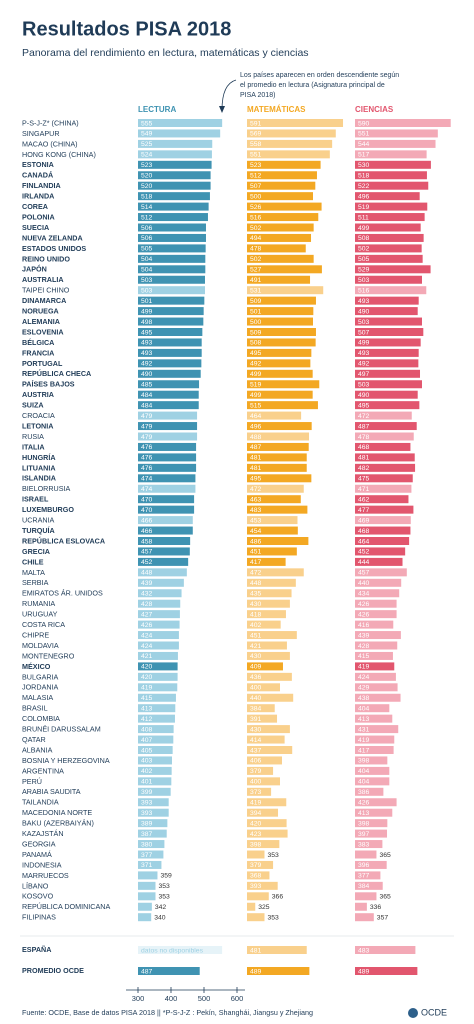 The width and height of the screenshot is (474, 1024). I want to click on category-label: LITUANIA, so click(39, 467).